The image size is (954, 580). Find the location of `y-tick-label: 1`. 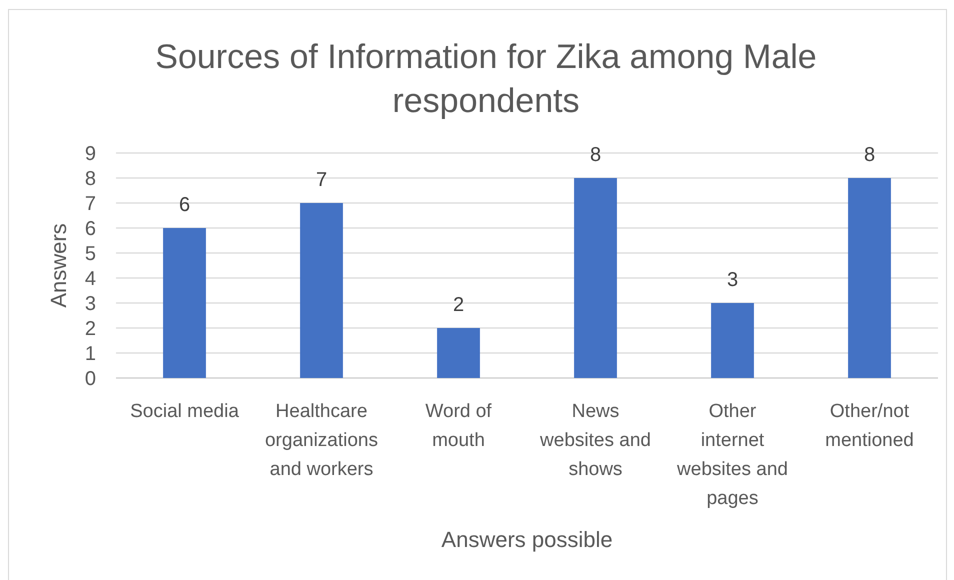

y-tick-label: 1 is located at coordinates (90, 354).